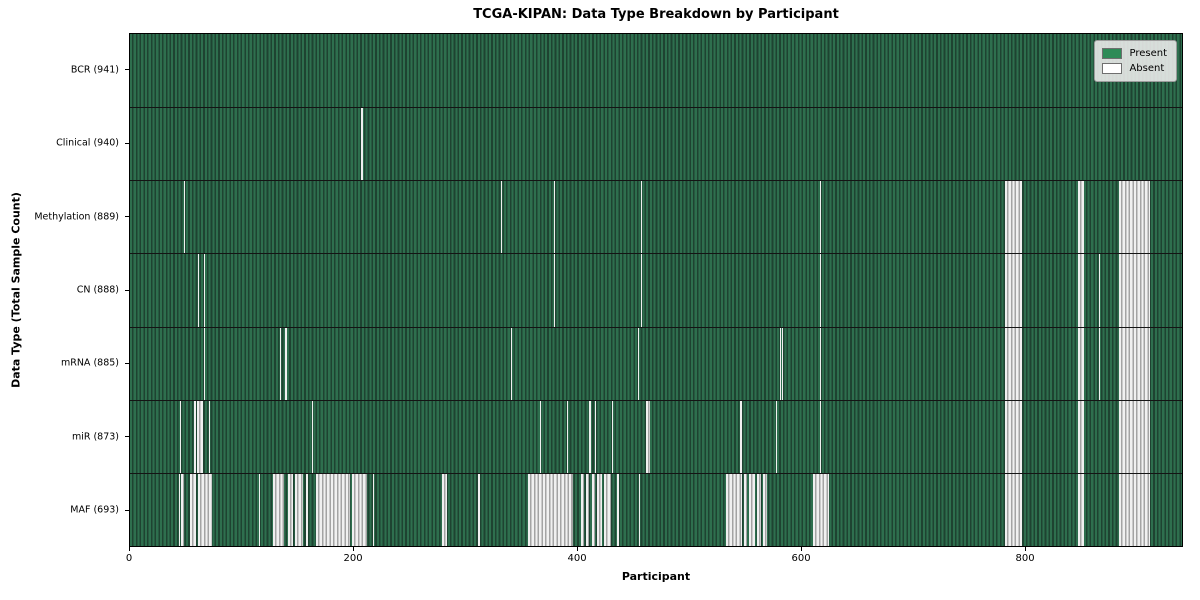 The height and width of the screenshot is (600, 1200). I want to click on y-tick-label-Clinical: Clinical (940), so click(87, 143).